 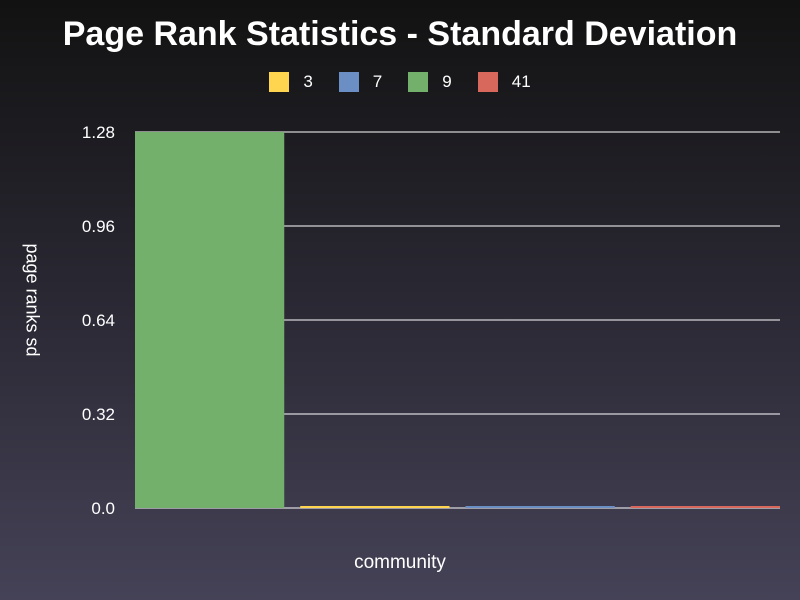 What do you see at coordinates (521, 81) in the screenshot?
I see `legend-label-41: 41` at bounding box center [521, 81].